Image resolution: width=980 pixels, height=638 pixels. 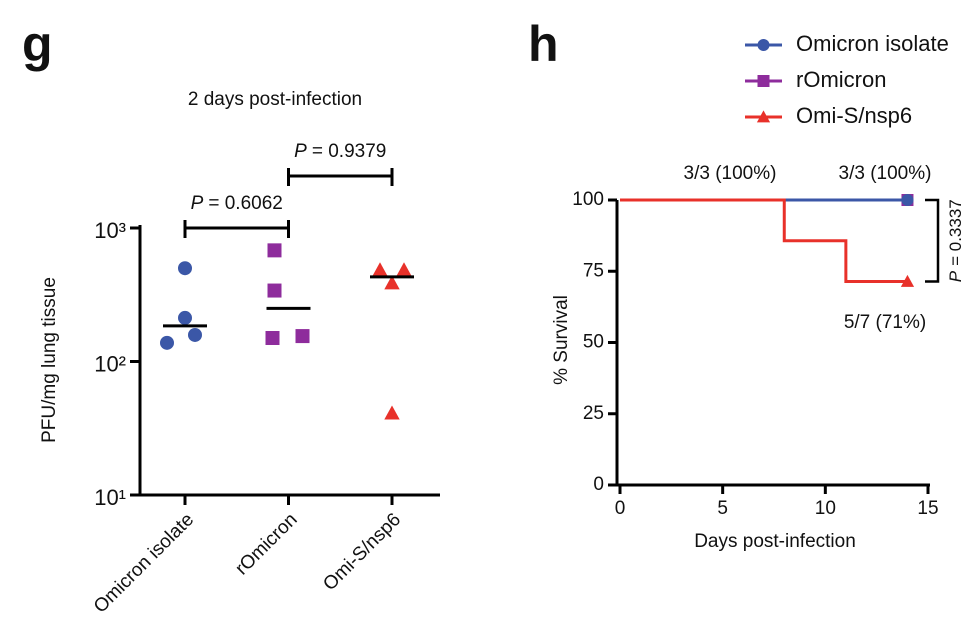 What do you see at coordinates (110, 363) in the screenshot?
I see `y-tick-label: 10²` at bounding box center [110, 363].